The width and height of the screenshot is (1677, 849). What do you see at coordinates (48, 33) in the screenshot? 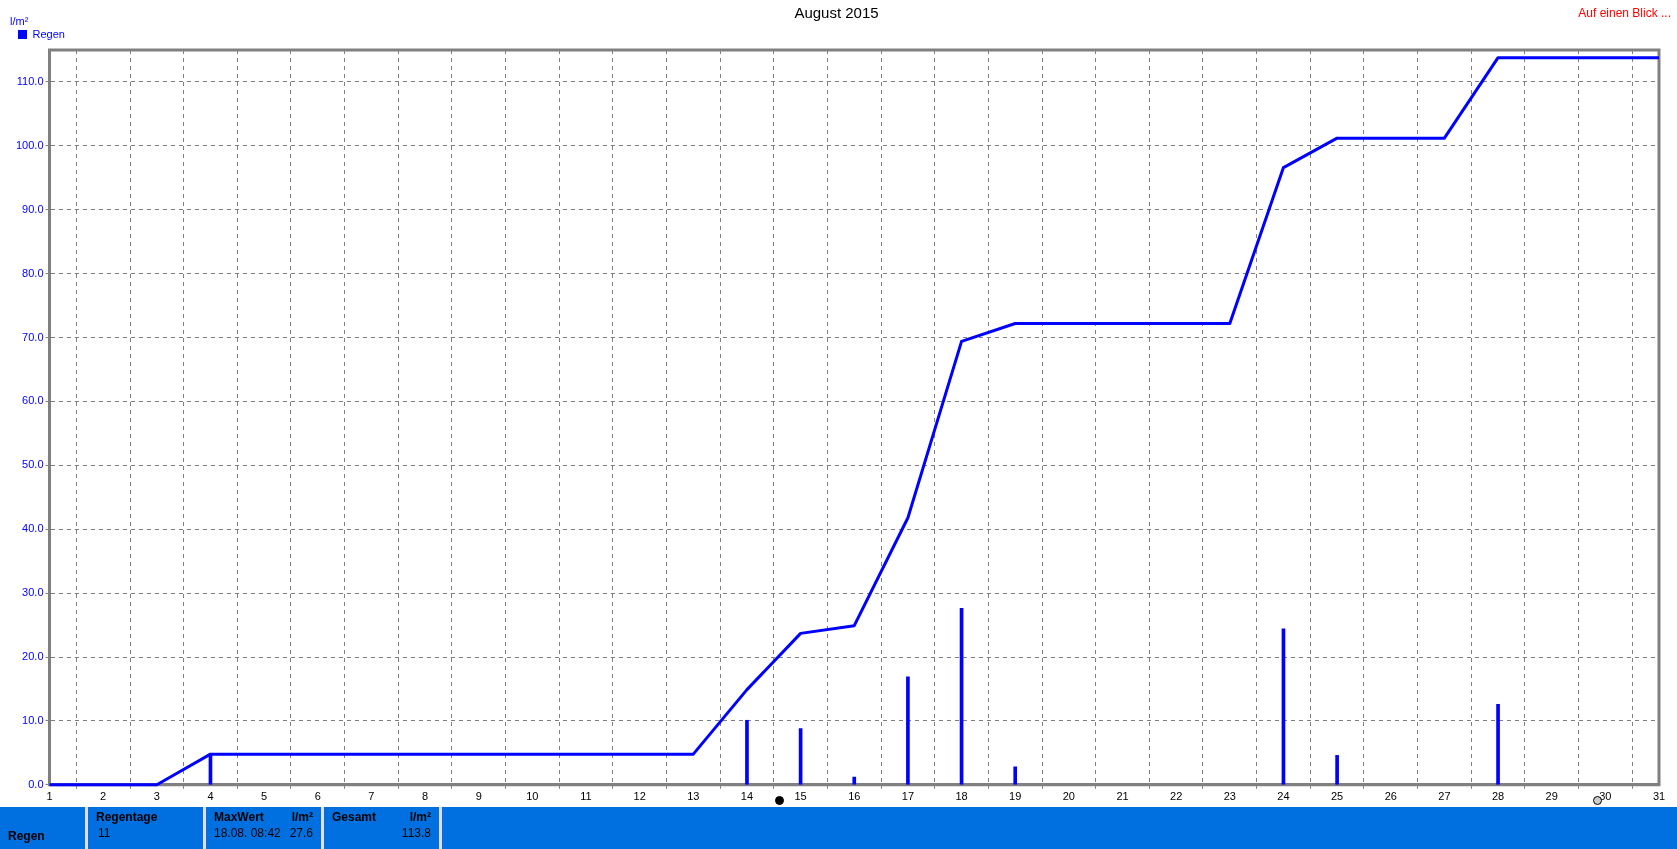
I see `legend-label: Regen` at bounding box center [48, 33].